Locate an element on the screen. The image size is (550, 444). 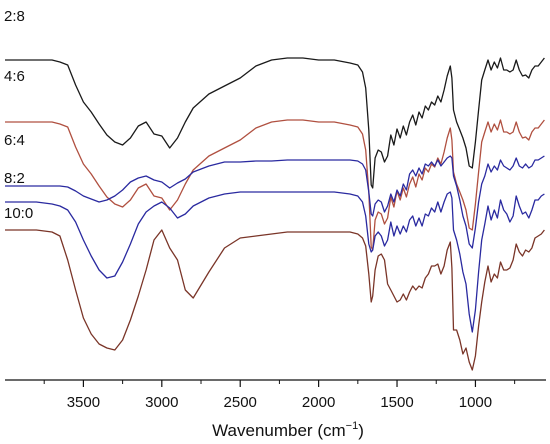
x-axis-title: Wavenumber (cm−1) is located at coordinates (288, 430).